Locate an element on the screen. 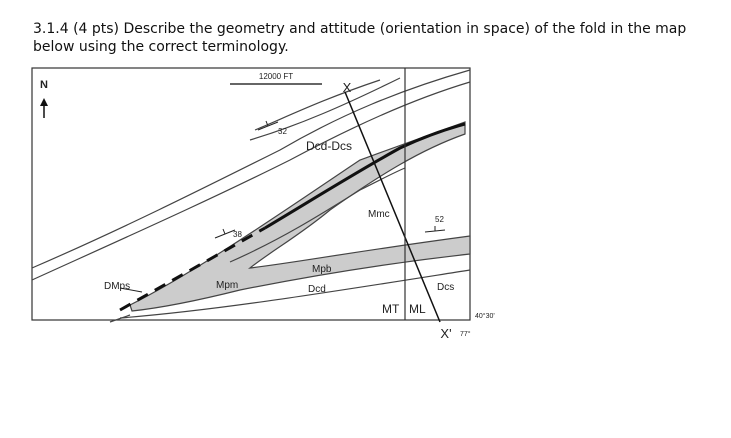 Image resolution: width=731 pixels, height=438 pixels. unit-label: Dcs is located at coordinates (445, 287).